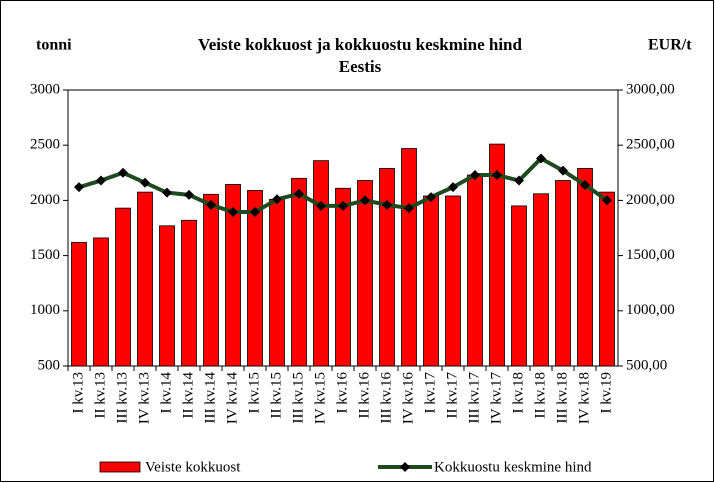  I want to click on y2-tick-label: 2500,00, so click(650, 145).